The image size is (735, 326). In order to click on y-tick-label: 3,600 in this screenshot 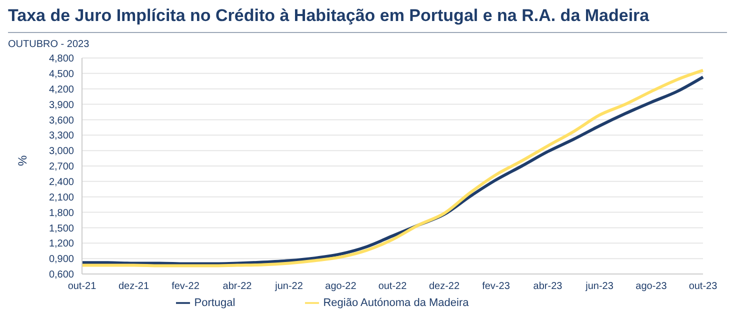, I will do `click(61, 120)`.